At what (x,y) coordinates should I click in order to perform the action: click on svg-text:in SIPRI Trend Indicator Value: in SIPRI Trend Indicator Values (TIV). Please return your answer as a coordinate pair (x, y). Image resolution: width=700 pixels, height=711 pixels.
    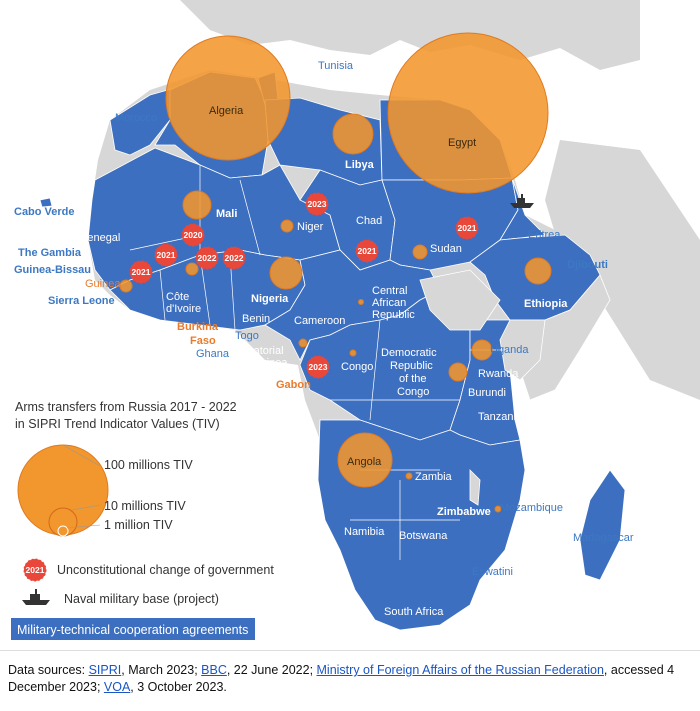
    Looking at the image, I should click on (117, 424).